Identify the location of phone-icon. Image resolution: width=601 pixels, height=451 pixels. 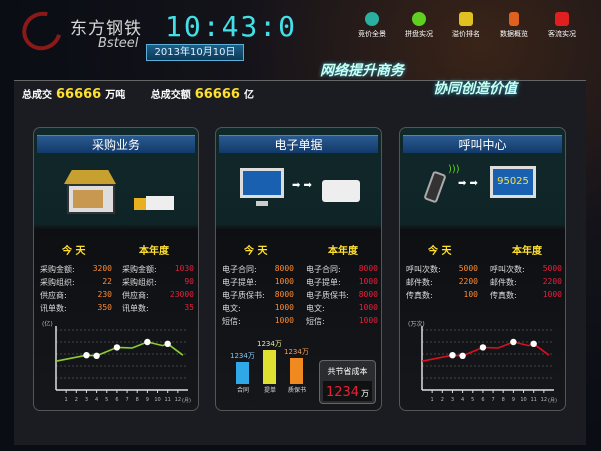
(435, 187).